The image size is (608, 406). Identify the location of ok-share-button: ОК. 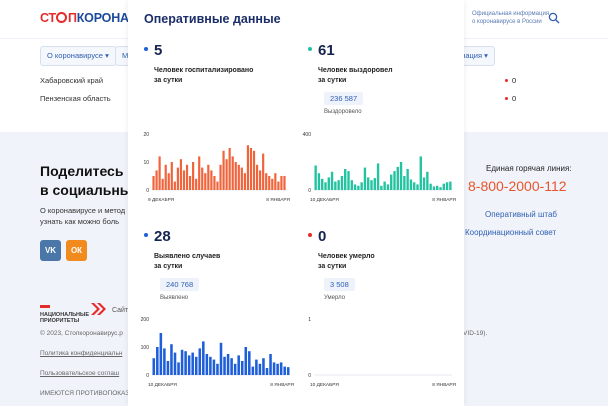
(76, 250).